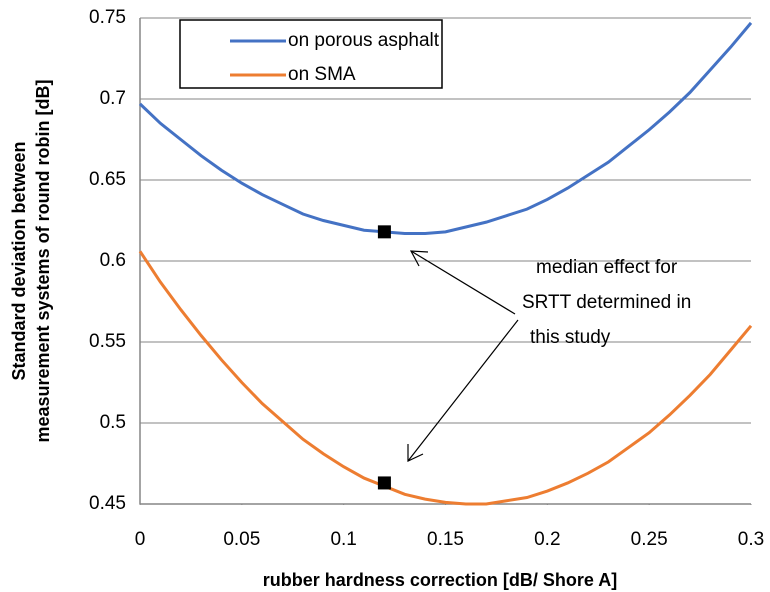 The width and height of the screenshot is (770, 592). What do you see at coordinates (606, 302) in the screenshot?
I see `annotation: SRTT determined in` at bounding box center [606, 302].